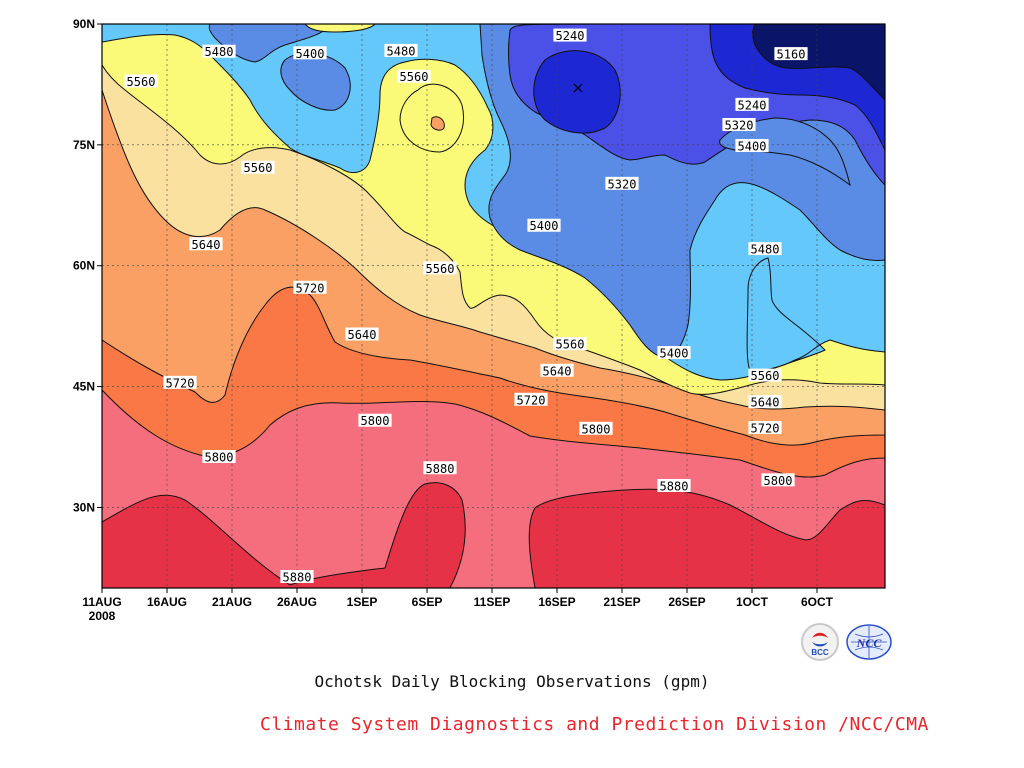 Image resolution: width=1024 pixels, height=768 pixels. Describe the element at coordinates (686, 602) in the screenshot. I see `x-tick-label-9: 26SEP` at that location.